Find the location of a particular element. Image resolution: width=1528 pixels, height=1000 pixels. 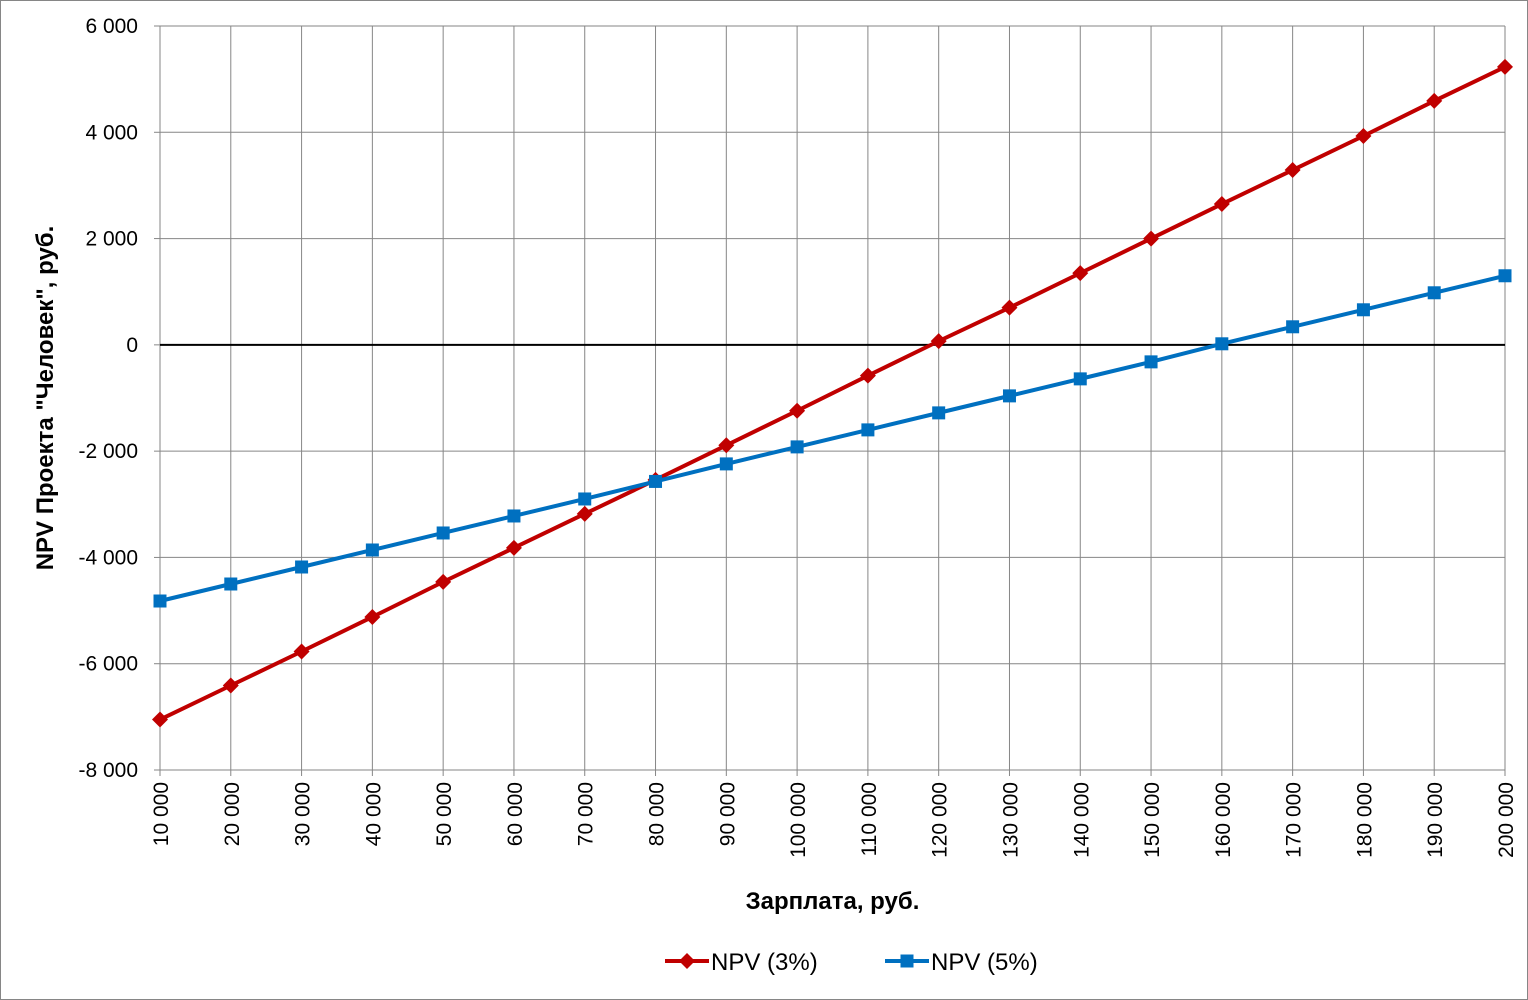

x-tick-label: 180 000 is located at coordinates (1364, 820).